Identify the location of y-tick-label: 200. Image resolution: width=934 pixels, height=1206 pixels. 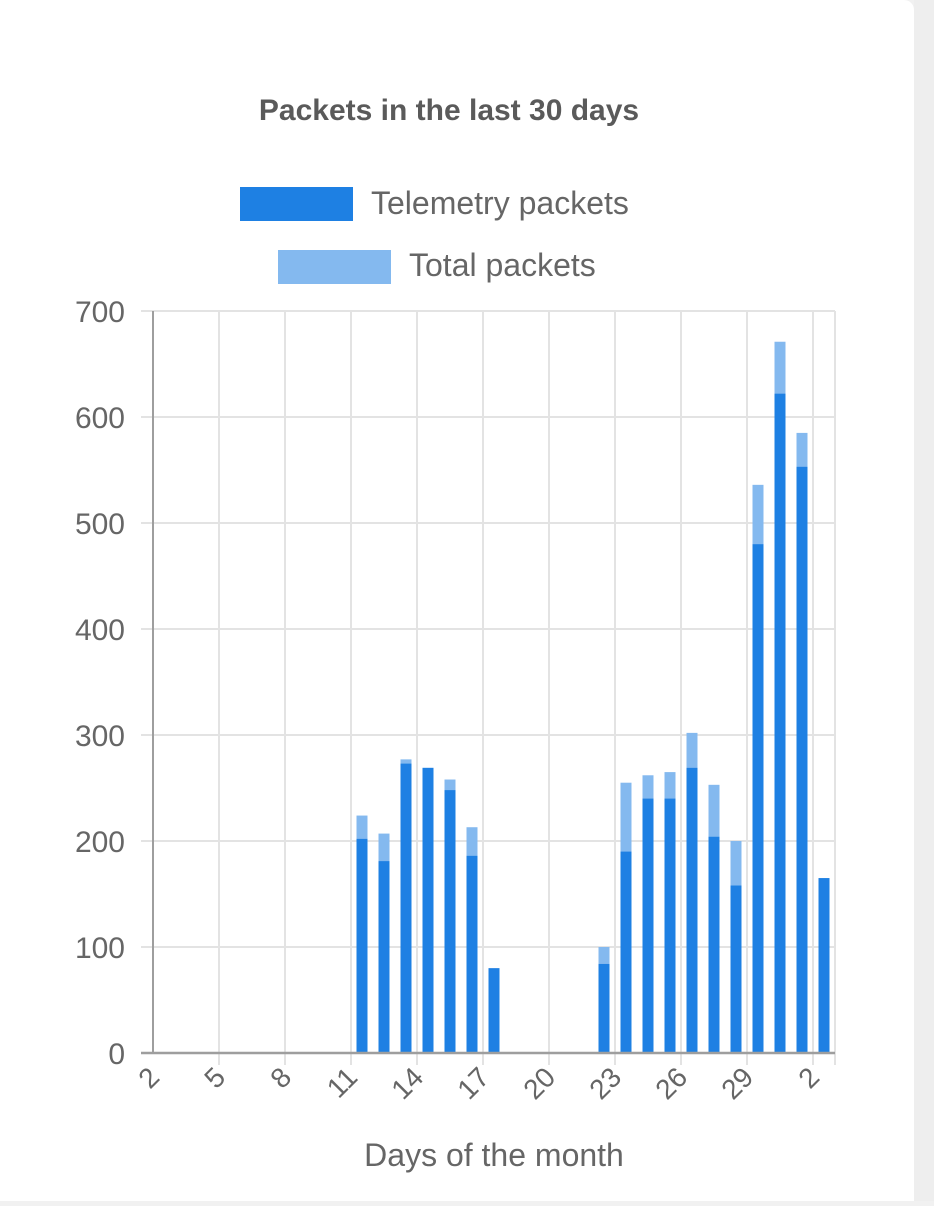
(100, 842).